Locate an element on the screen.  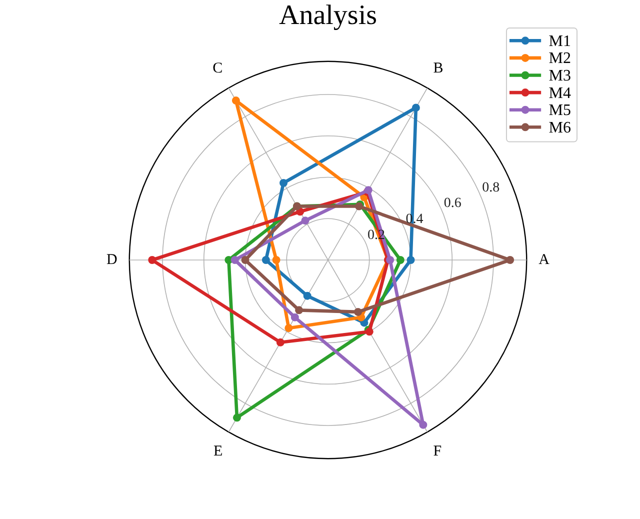
spoke-label: B is located at coordinates (438, 68).